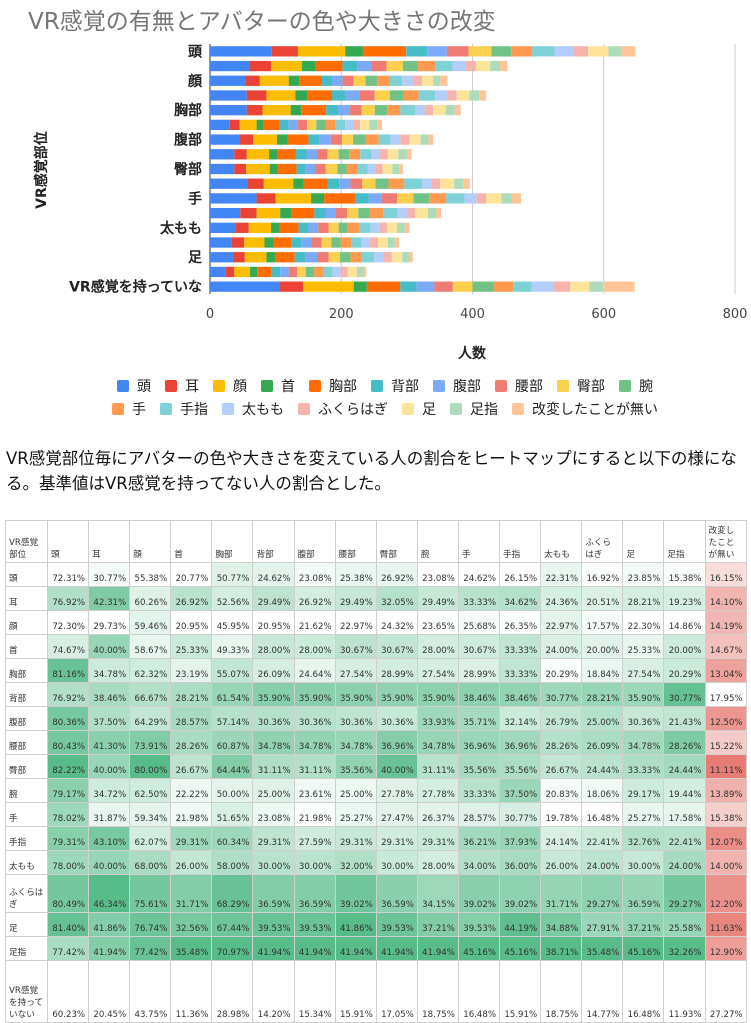 This screenshot has height=1023, width=751. What do you see at coordinates (725, 742) in the screenshot?
I see `heatmap-cell: 15.22%` at bounding box center [725, 742].